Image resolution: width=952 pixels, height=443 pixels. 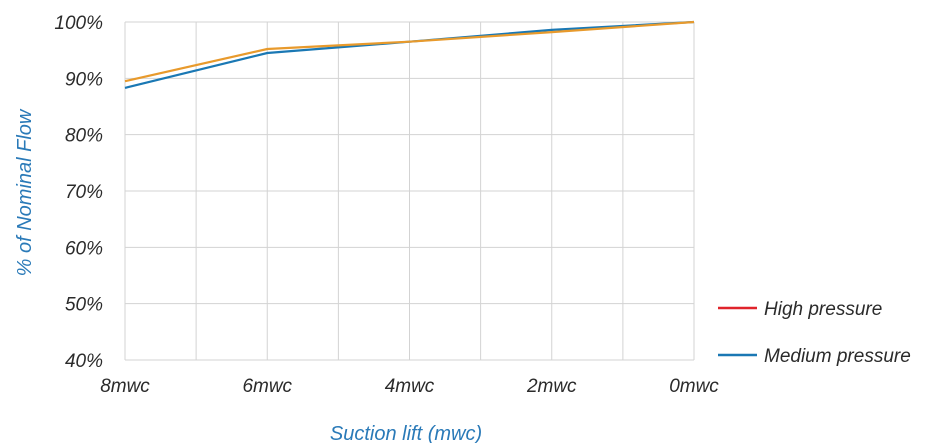 I want to click on y-tick-label: 100%, so click(x=78, y=23).